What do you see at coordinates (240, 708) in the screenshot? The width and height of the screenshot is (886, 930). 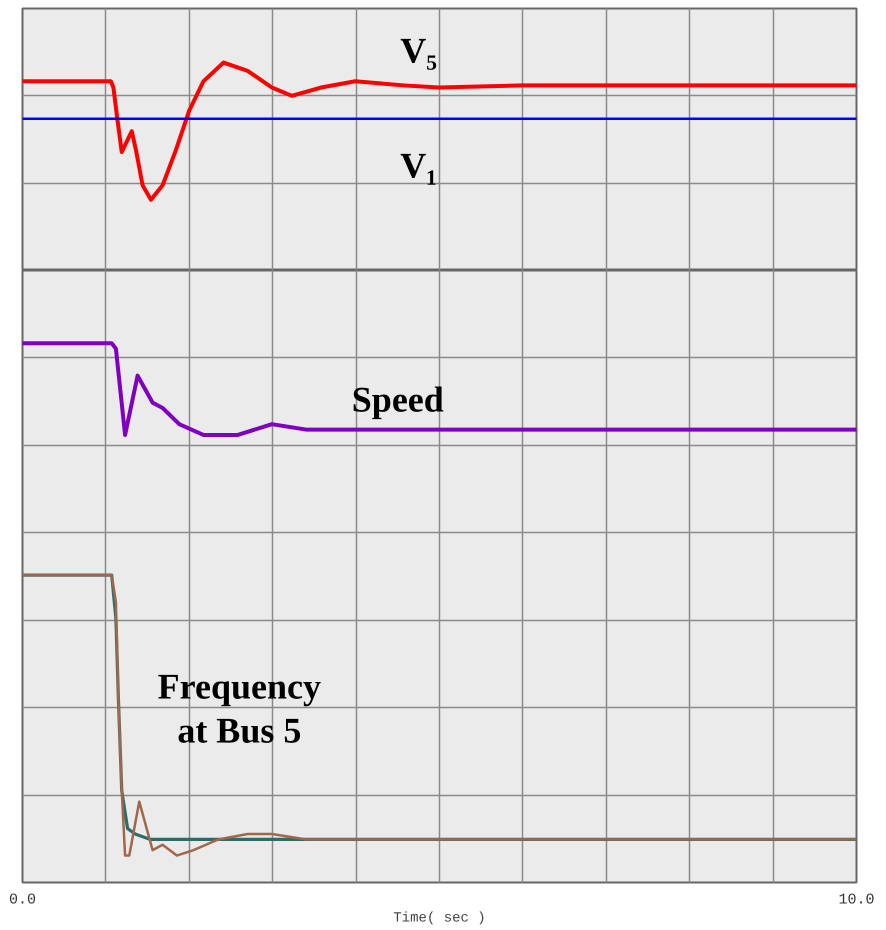 I see `series-label: Frequency at Bus 5` at bounding box center [240, 708].